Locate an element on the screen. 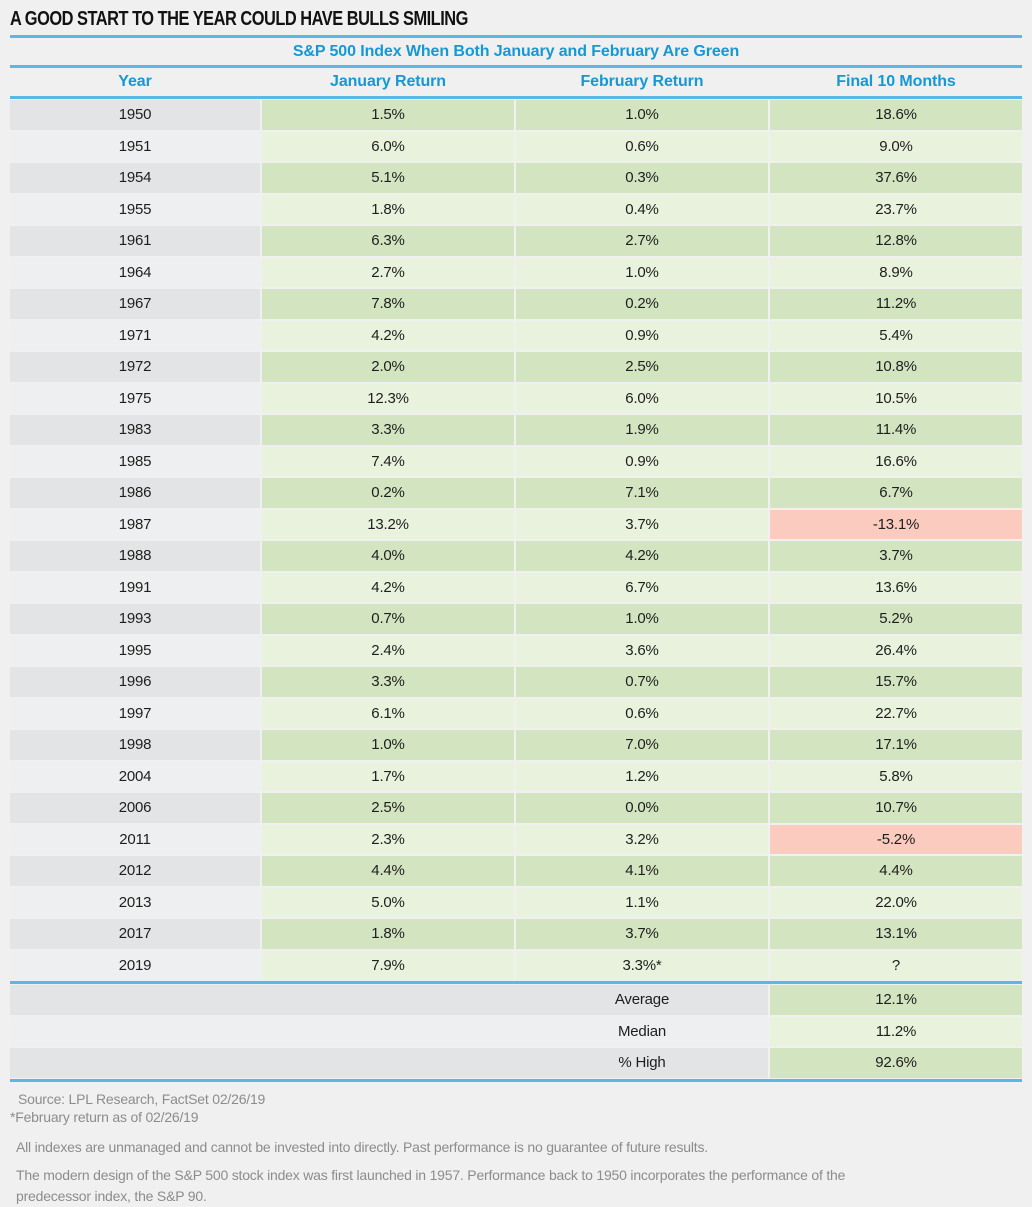  table-row: 1955 1.8% 0.4% 23.7% is located at coordinates (516, 209).